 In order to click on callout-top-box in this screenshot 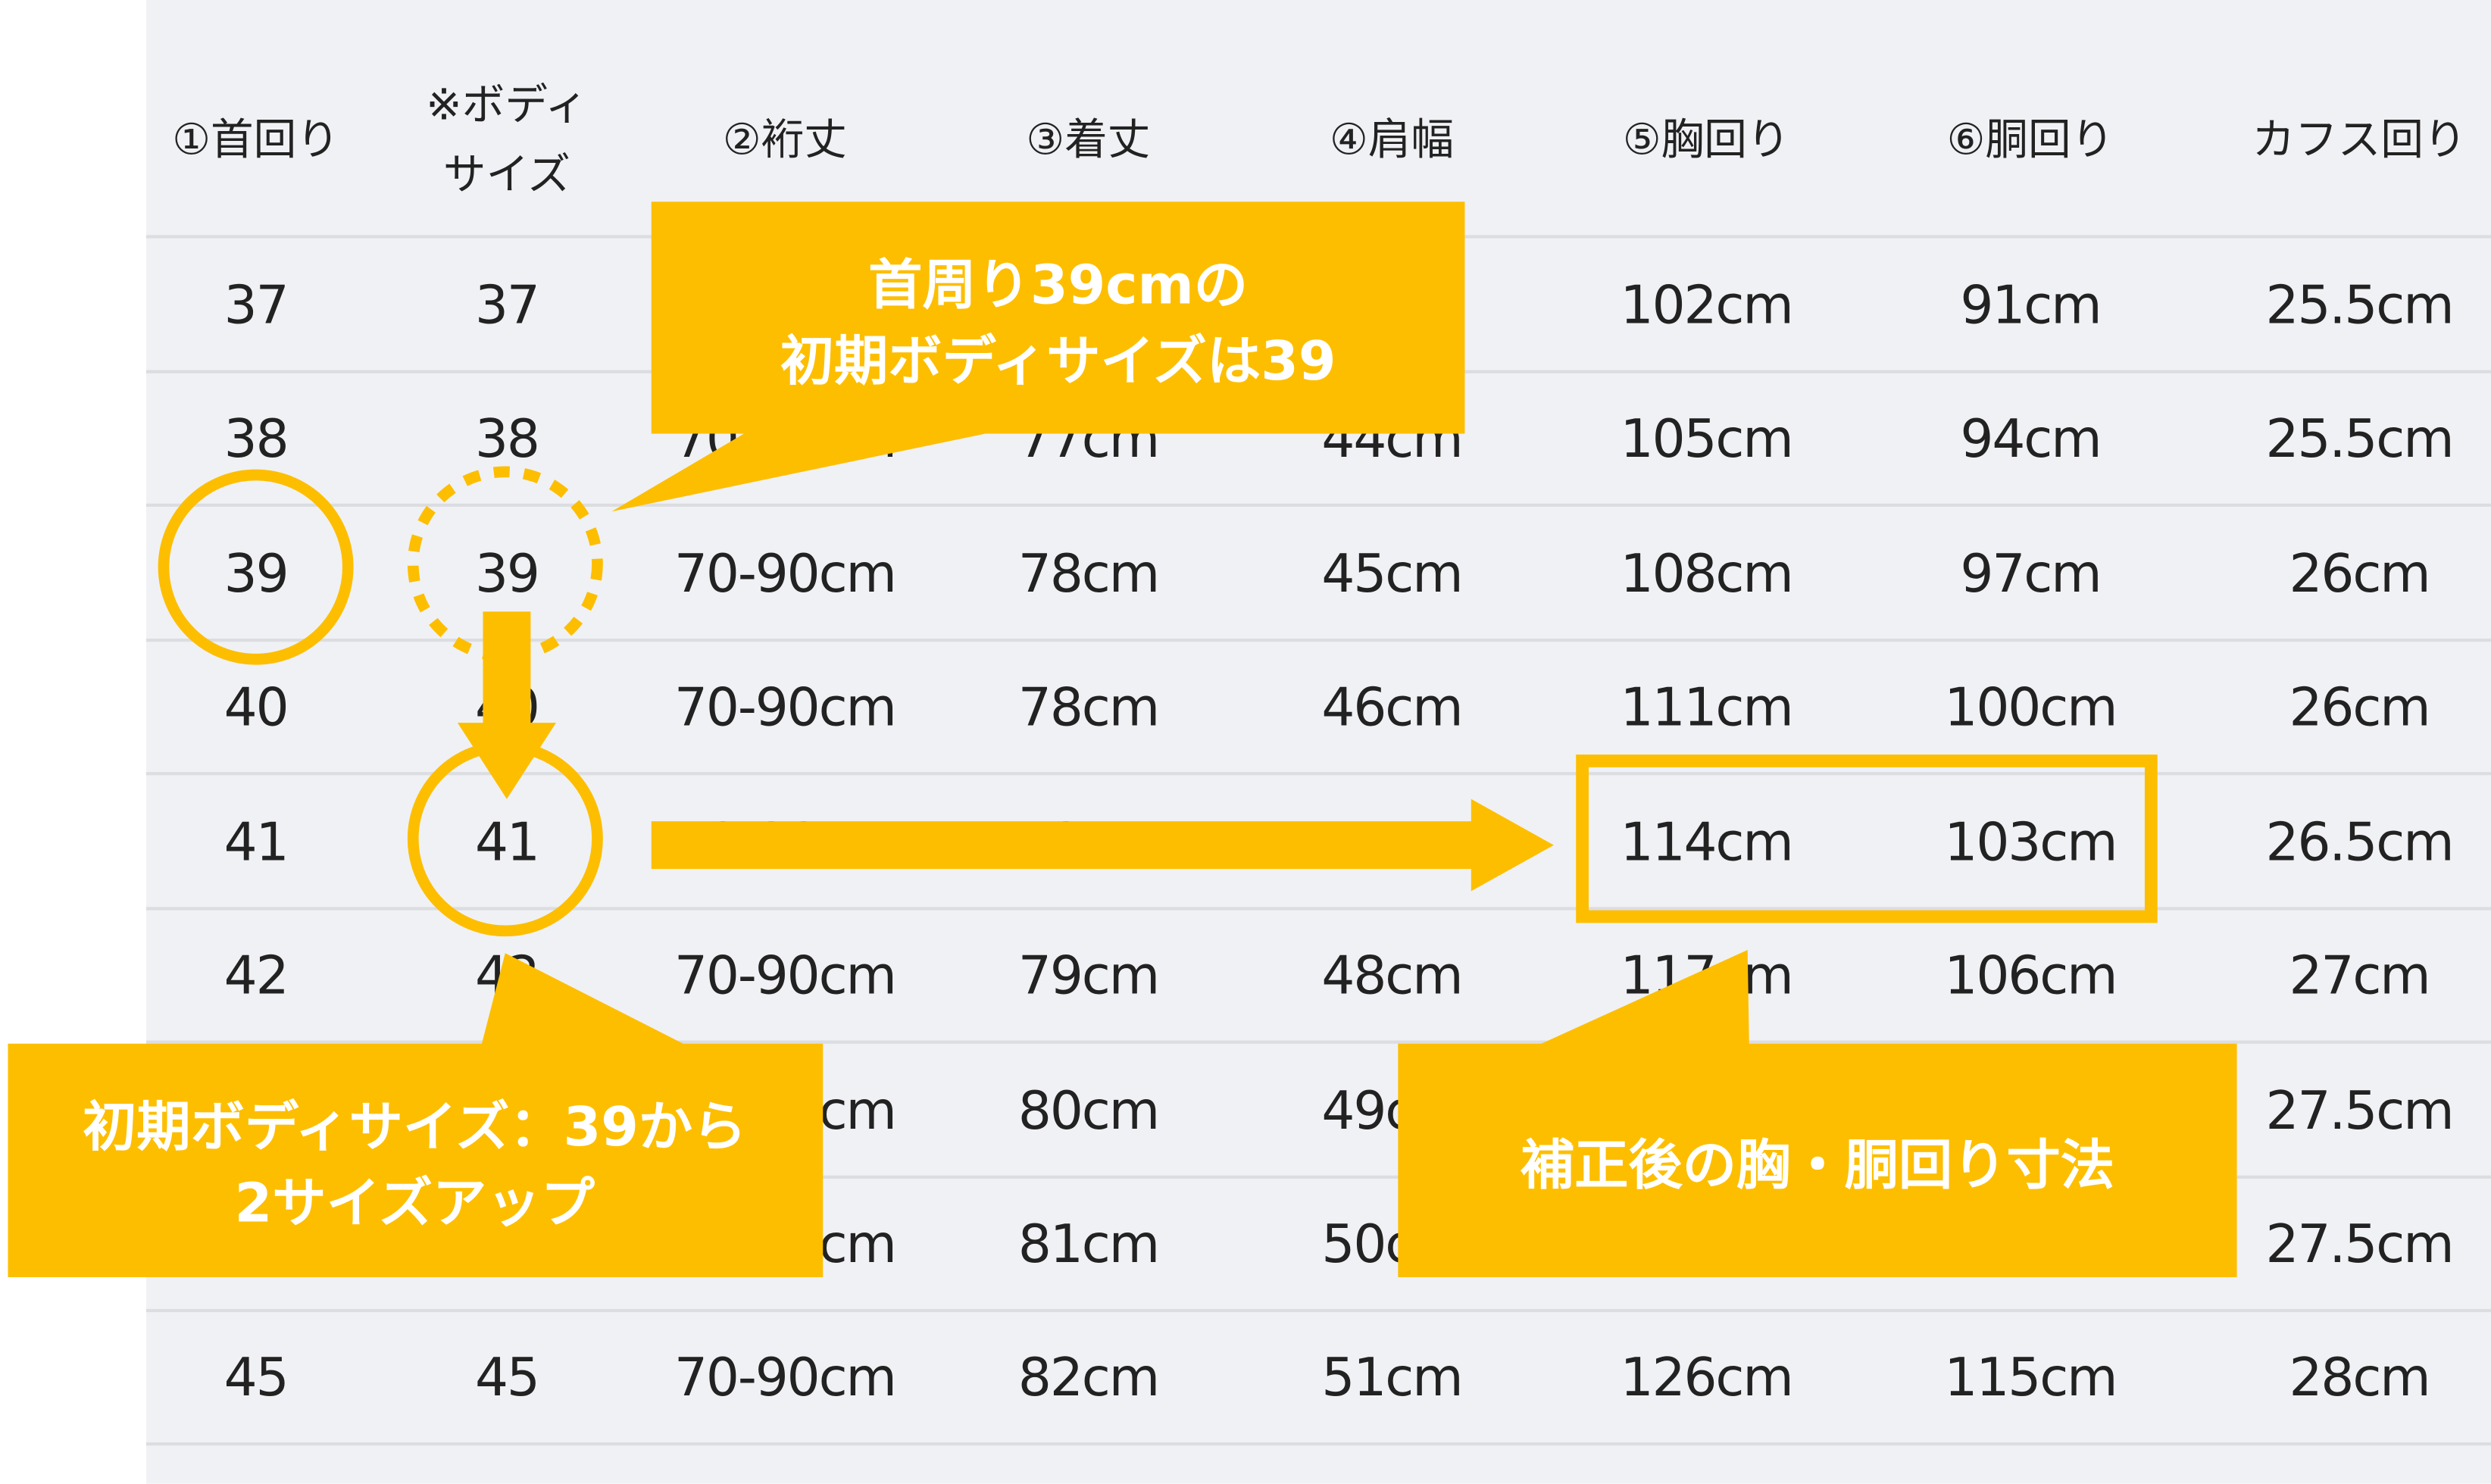, I will do `click(1058, 318)`.